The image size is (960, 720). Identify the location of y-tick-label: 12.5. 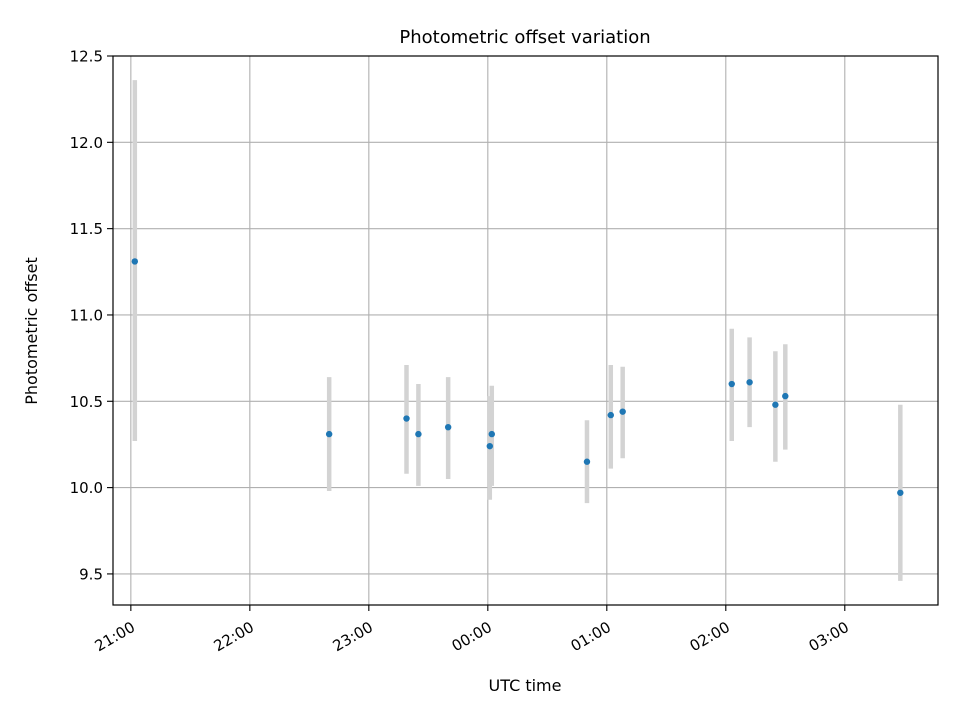
(86, 57).